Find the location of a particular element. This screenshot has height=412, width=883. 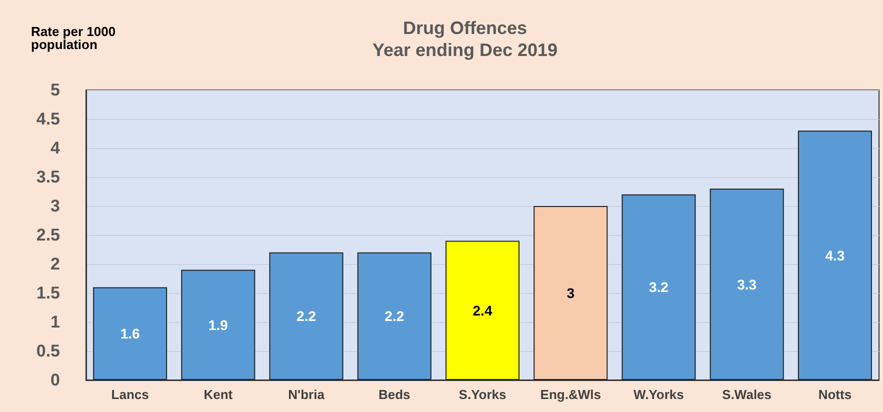

y-tick-label: 4.5 is located at coordinates (48, 119).